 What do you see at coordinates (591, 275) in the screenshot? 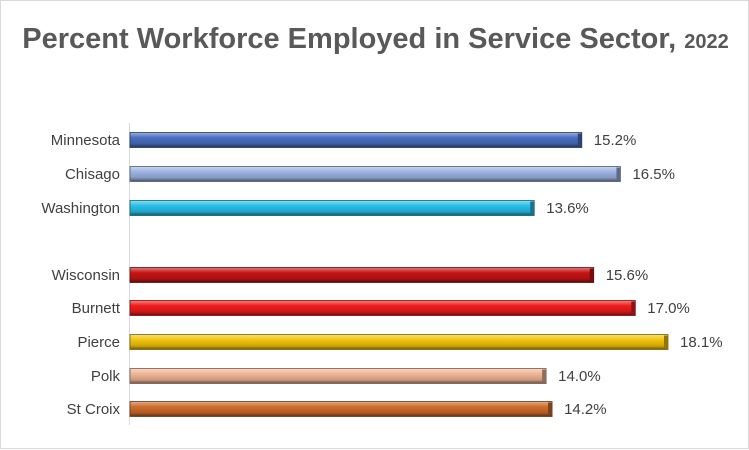
I see `bar-end-cap-wisconsin` at bounding box center [591, 275].